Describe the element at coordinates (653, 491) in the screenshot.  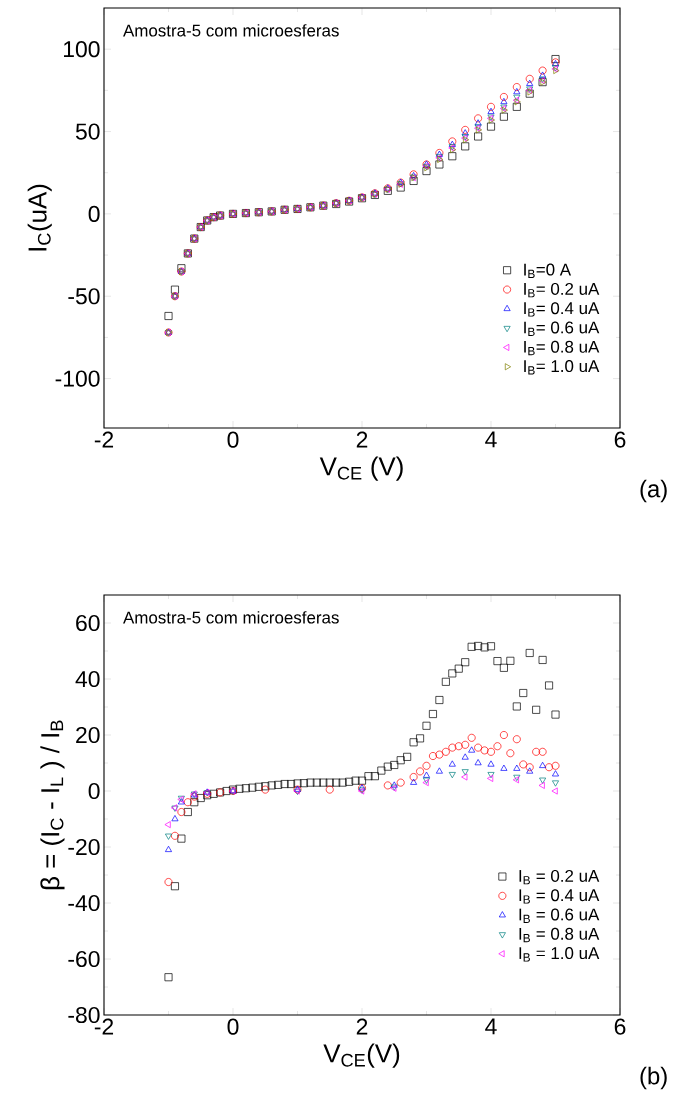
I see `text: (a)` at that location.